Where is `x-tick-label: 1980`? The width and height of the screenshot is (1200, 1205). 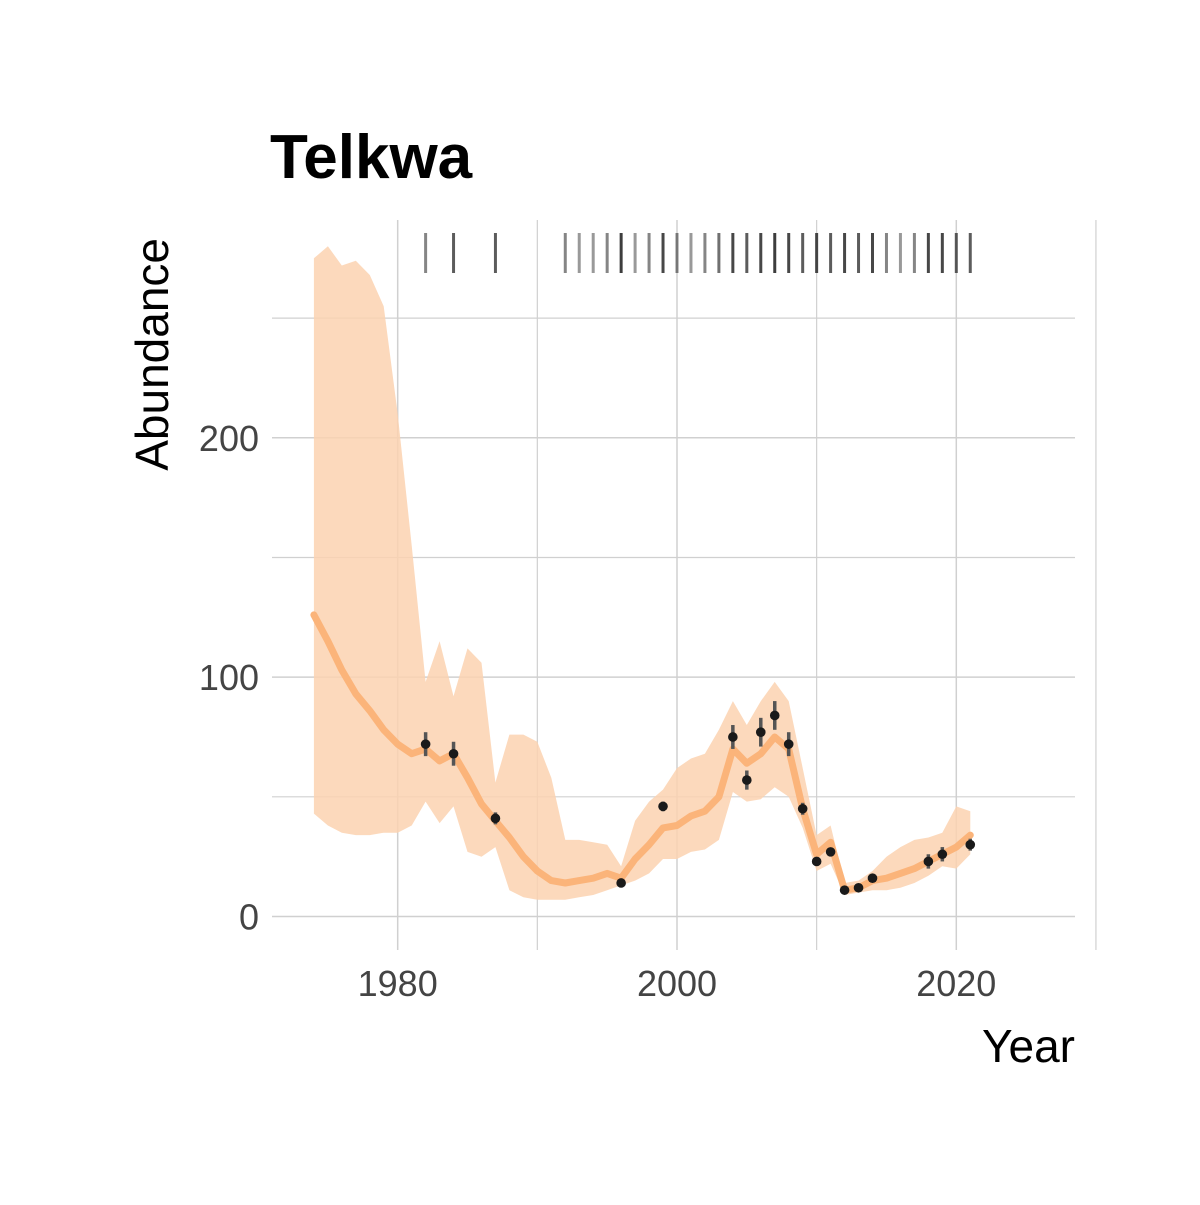 x-tick-label: 1980 is located at coordinates (398, 983).